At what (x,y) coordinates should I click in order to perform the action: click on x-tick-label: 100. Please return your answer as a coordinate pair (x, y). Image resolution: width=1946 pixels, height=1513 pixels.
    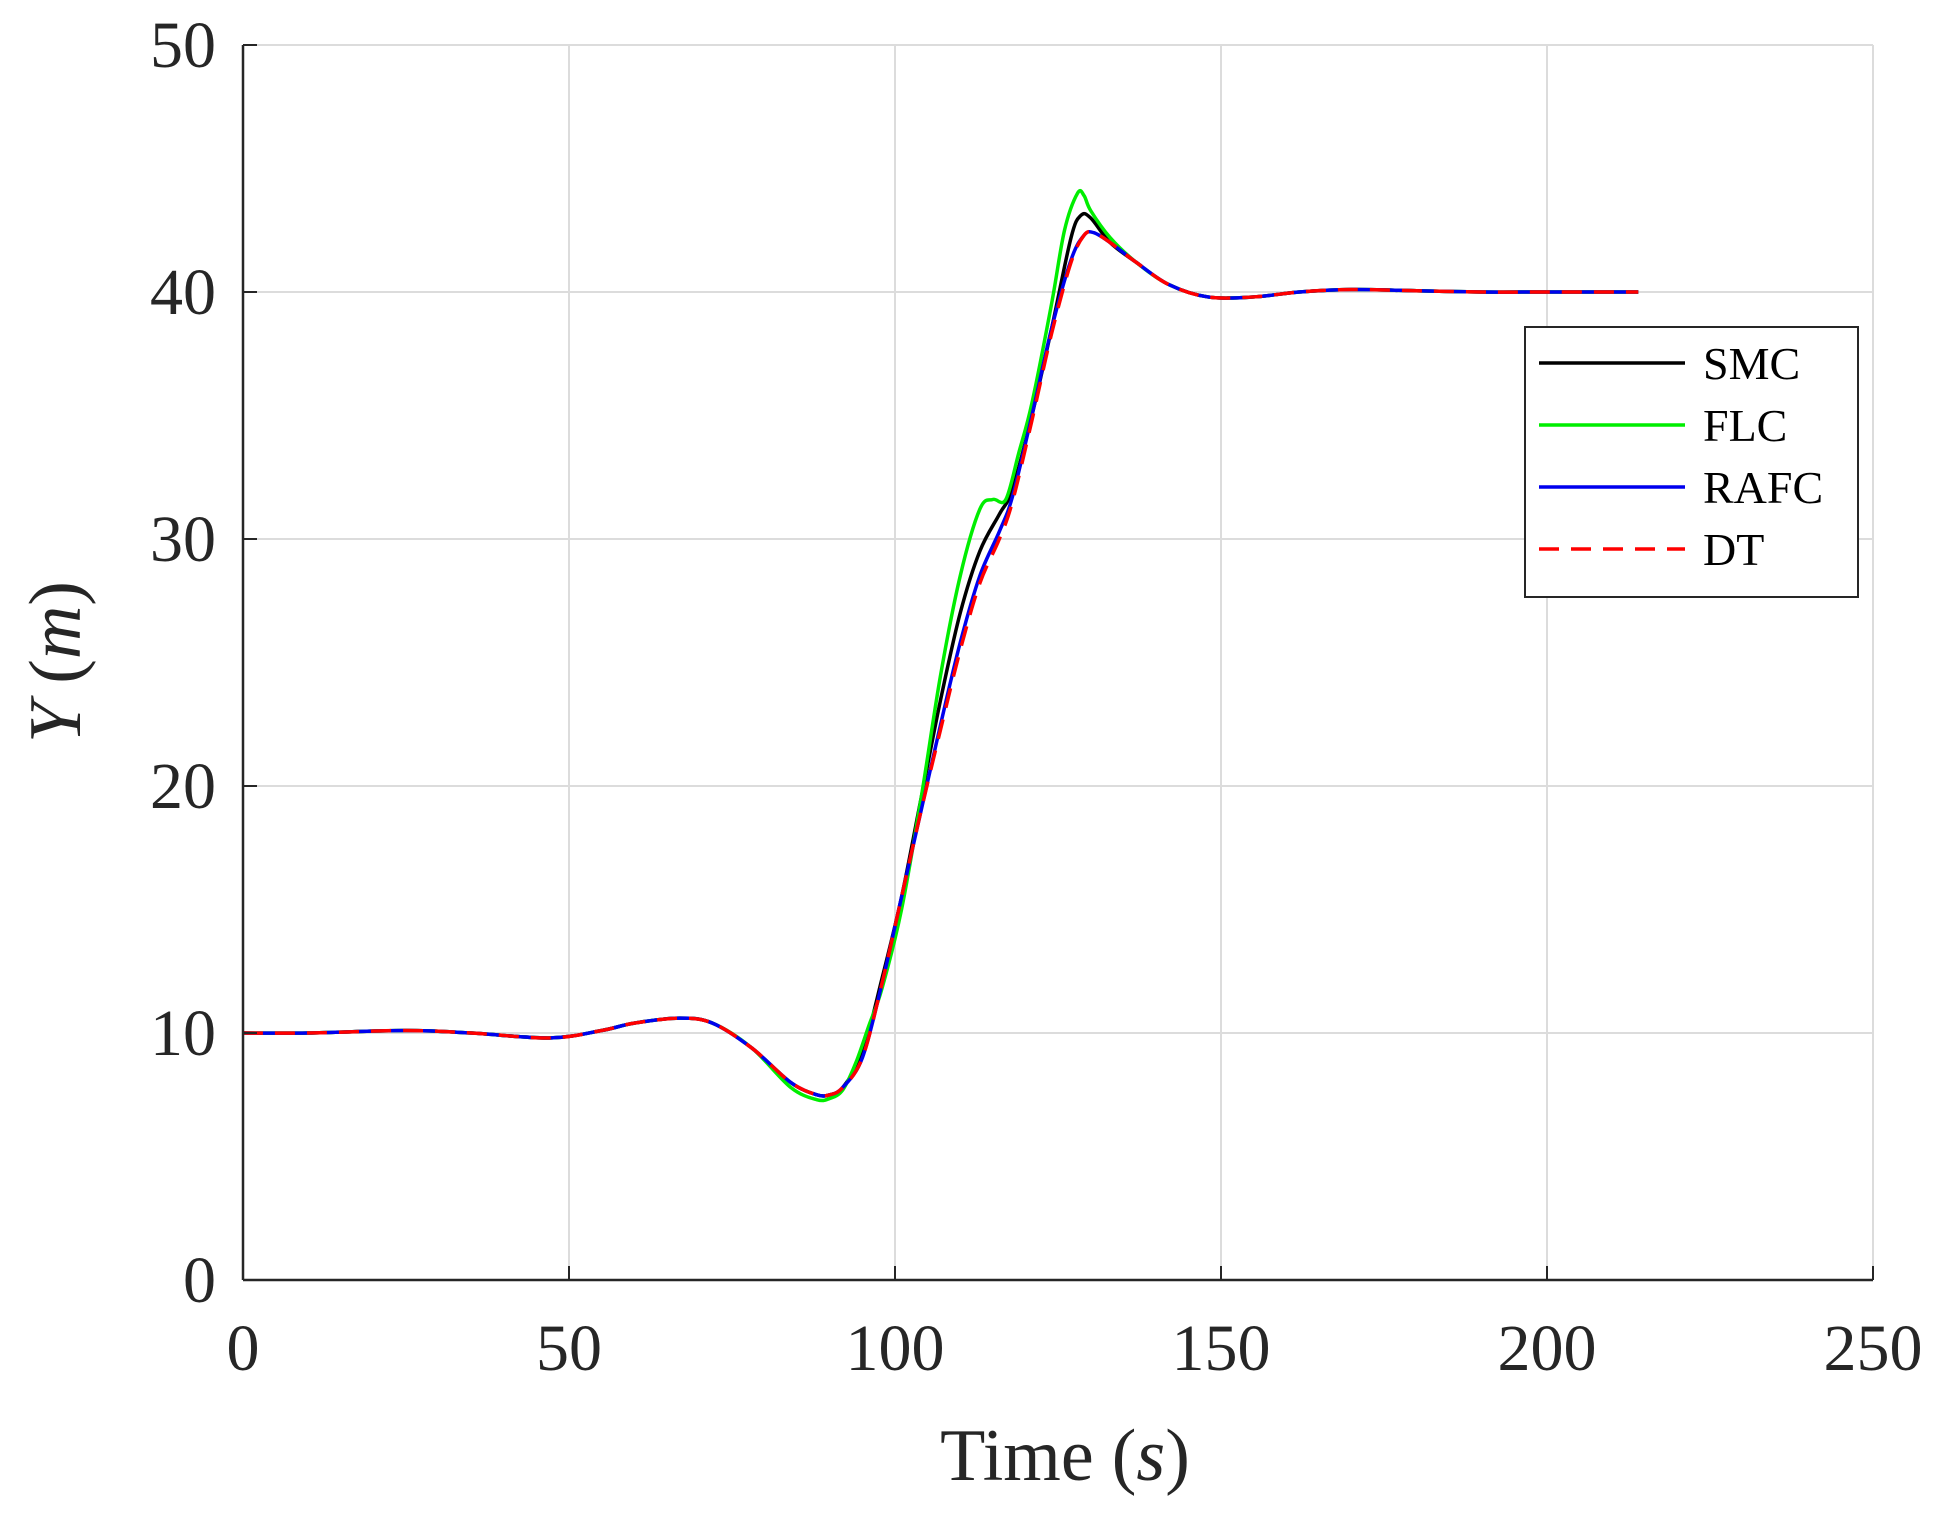
    Looking at the image, I should click on (895, 1348).